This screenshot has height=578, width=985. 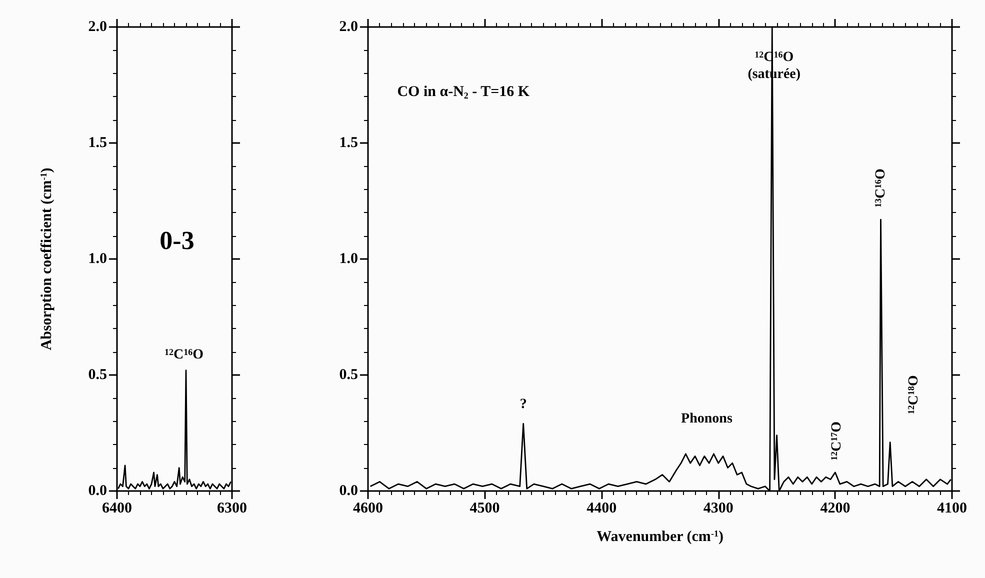 I want to click on x-tick-label: 6300, so click(x=232, y=508).